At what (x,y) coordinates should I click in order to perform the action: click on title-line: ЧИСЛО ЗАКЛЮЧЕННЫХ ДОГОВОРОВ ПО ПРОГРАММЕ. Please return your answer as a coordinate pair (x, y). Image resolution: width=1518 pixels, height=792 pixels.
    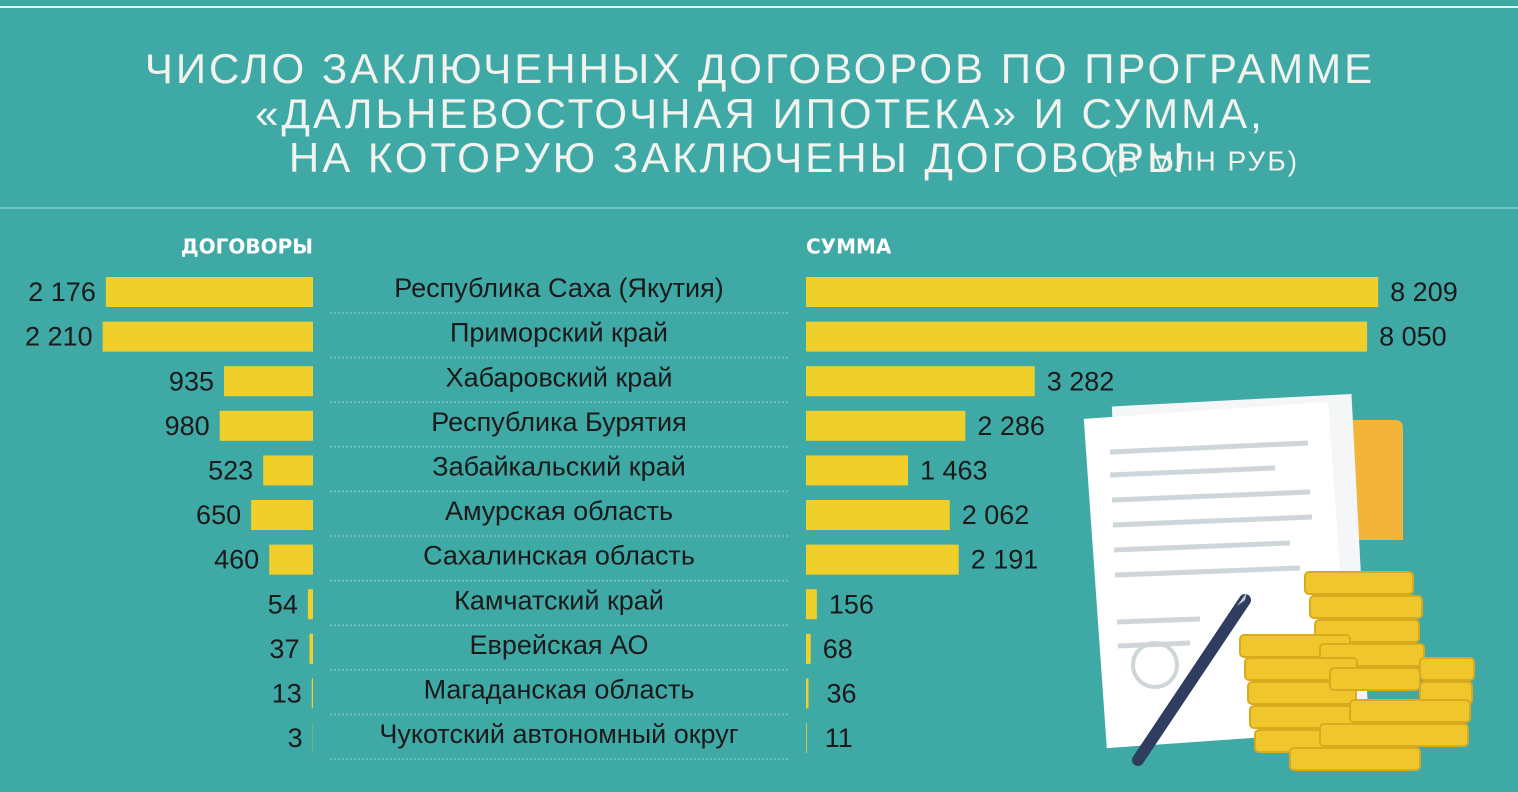
    Looking at the image, I should click on (760, 68).